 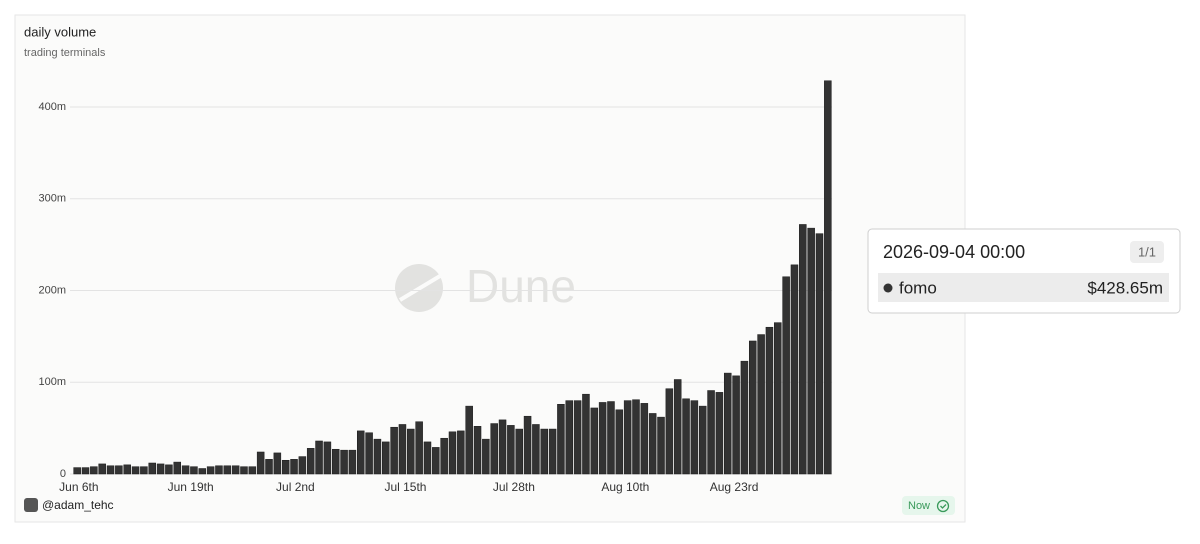 I want to click on x-tick-label: Jul 28th, so click(x=514, y=487).